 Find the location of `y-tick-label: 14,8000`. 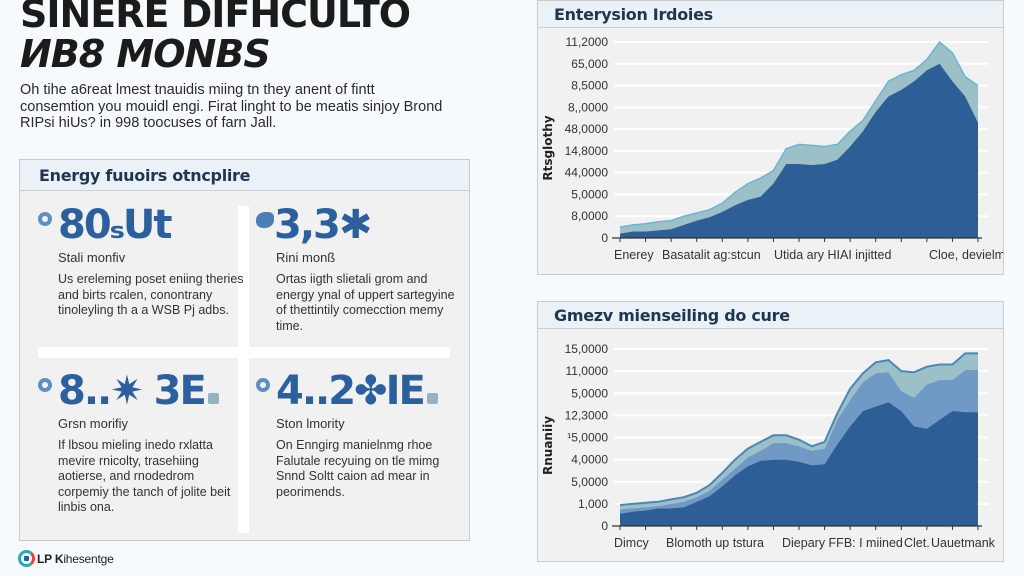

y-tick-label: 14,8000 is located at coordinates (587, 151).